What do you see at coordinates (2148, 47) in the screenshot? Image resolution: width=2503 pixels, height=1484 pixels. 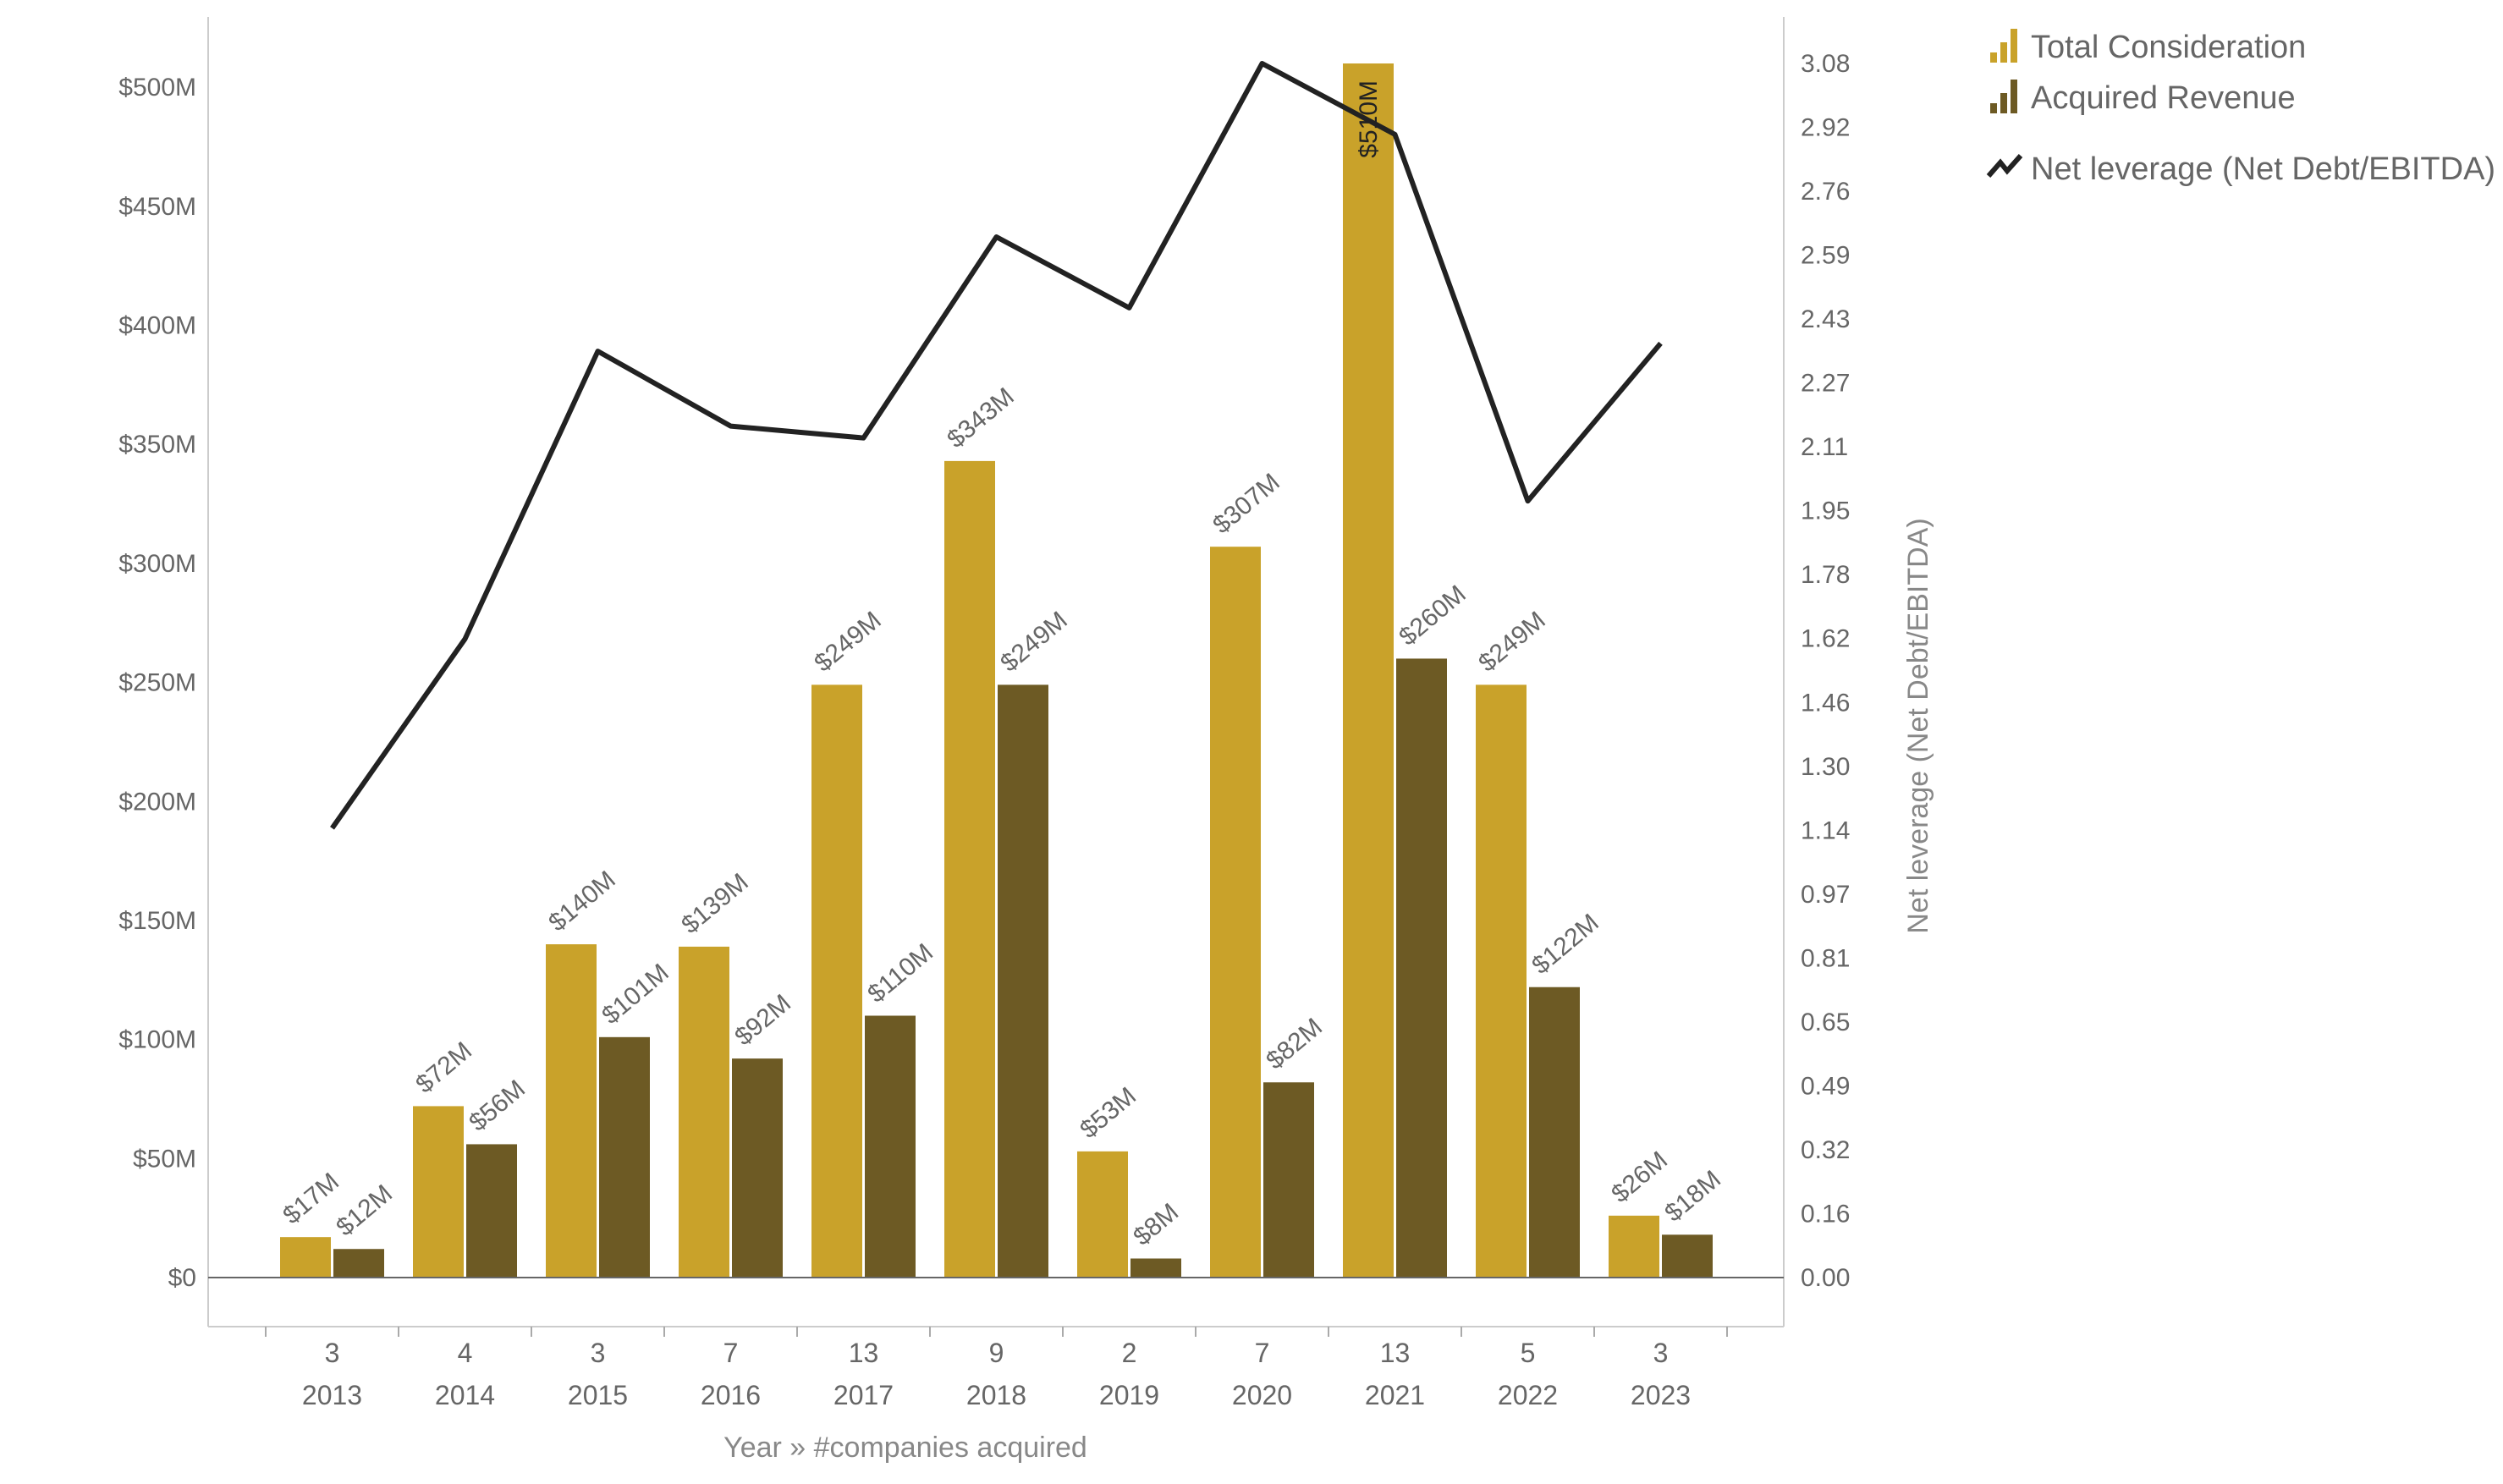 I see `legend-item-total-consideration: Total Consideration` at bounding box center [2148, 47].